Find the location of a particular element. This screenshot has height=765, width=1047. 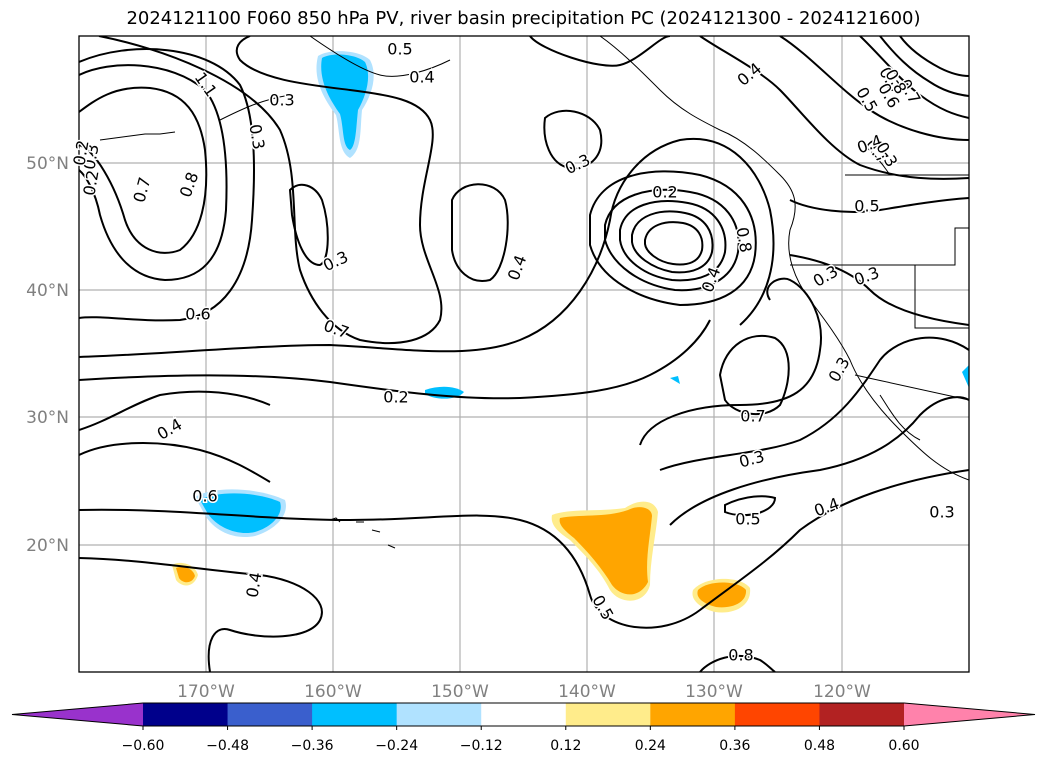

colorbar-extend-high is located at coordinates (969, 714).